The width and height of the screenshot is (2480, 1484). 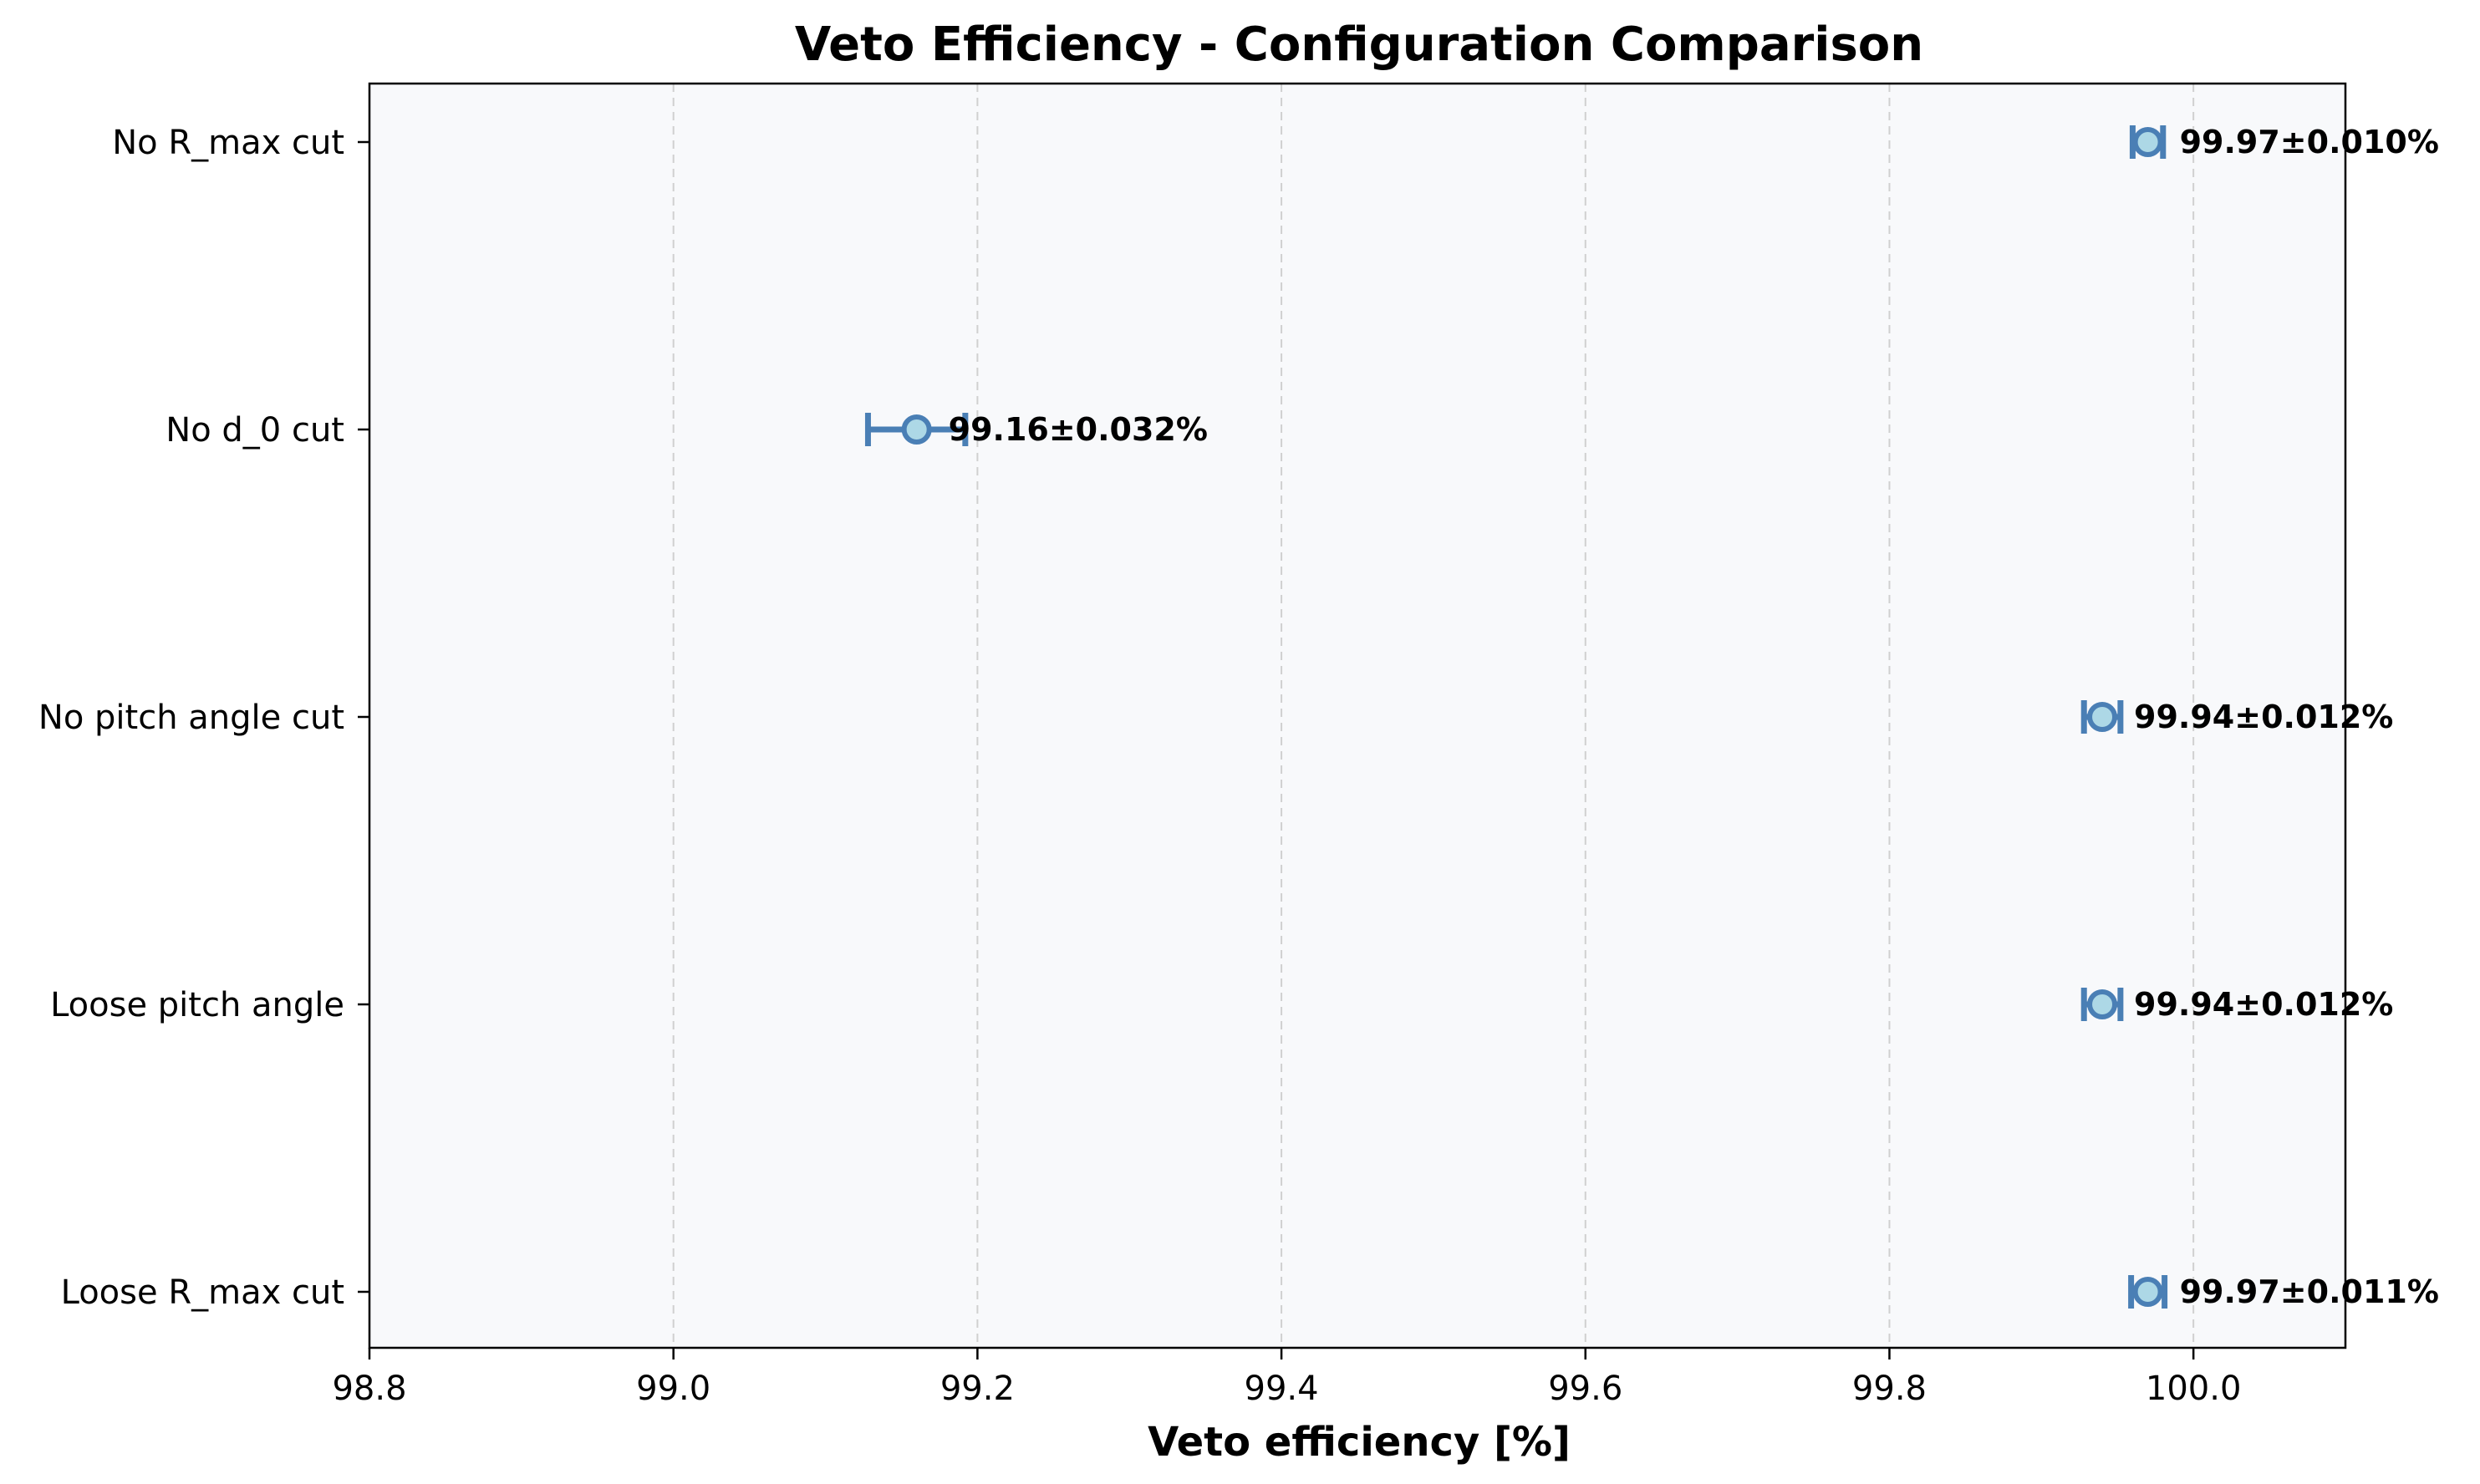 I want to click on x-tick-label: 99.4, so click(x=1282, y=1389).